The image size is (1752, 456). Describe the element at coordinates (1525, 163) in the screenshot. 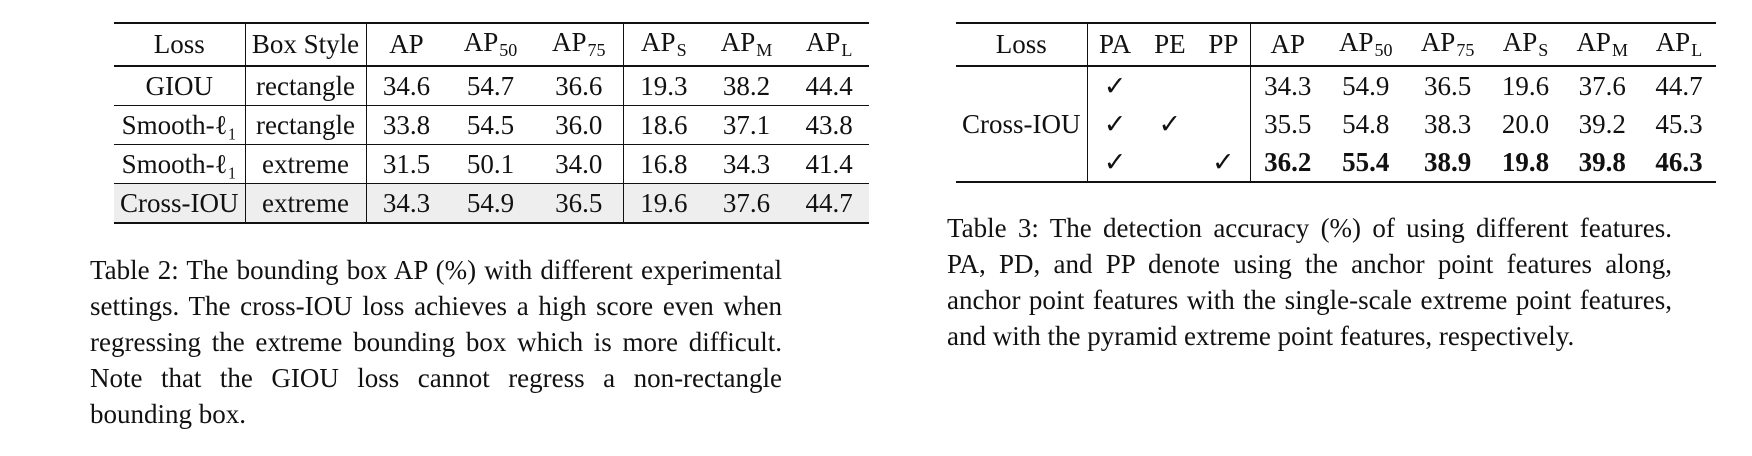

I see `value-cell: 19.8` at that location.